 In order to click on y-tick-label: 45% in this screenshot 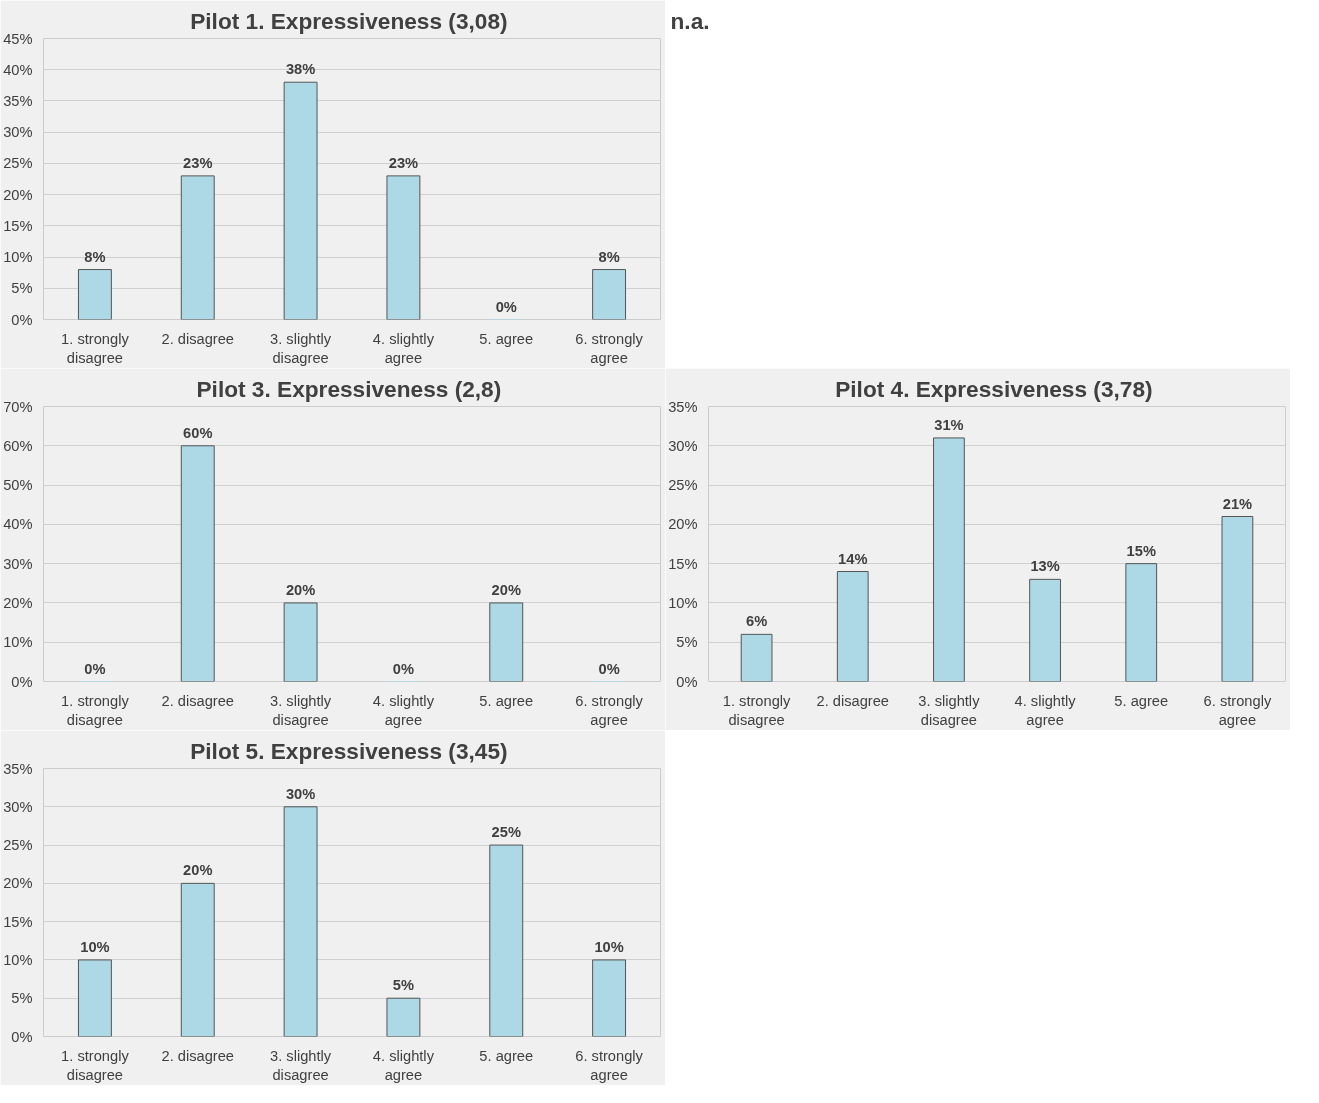, I will do `click(18, 38)`.